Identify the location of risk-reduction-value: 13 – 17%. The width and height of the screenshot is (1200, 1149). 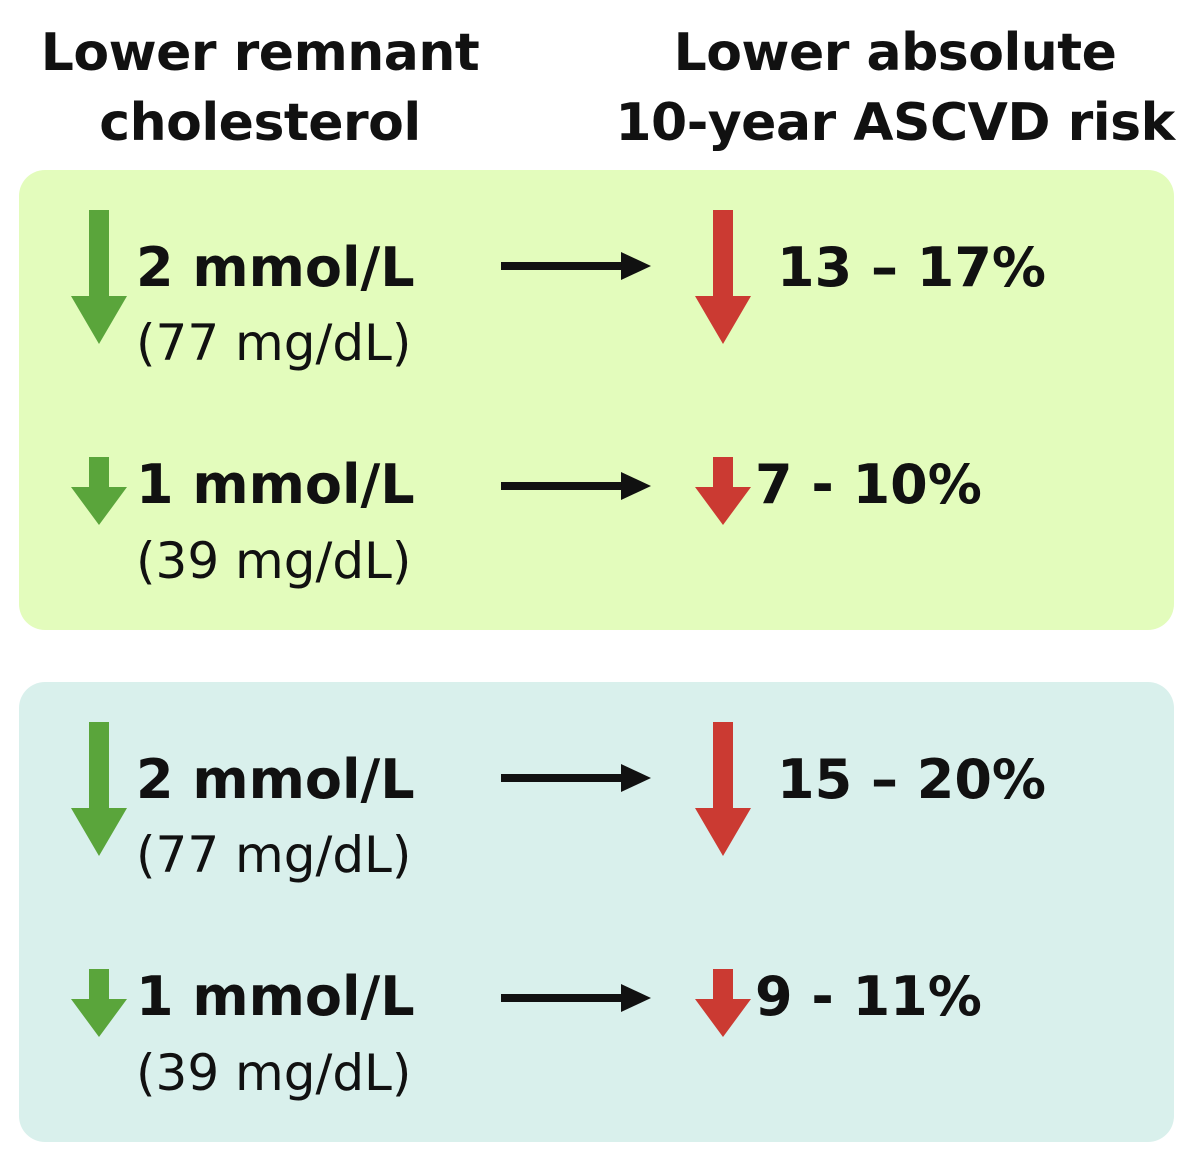
(911, 267).